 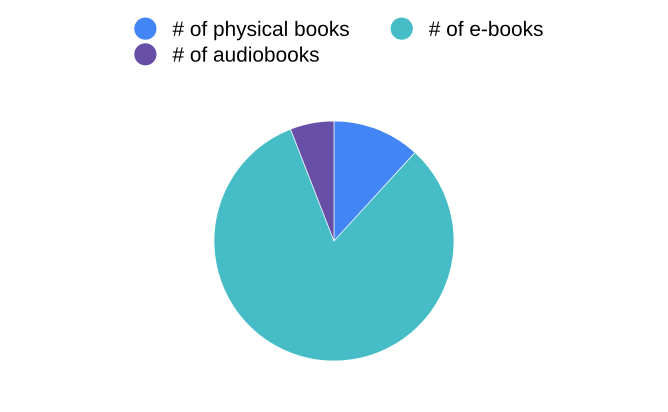 What do you see at coordinates (260, 30) in the screenshot?
I see `legend-label: # of physical books` at bounding box center [260, 30].